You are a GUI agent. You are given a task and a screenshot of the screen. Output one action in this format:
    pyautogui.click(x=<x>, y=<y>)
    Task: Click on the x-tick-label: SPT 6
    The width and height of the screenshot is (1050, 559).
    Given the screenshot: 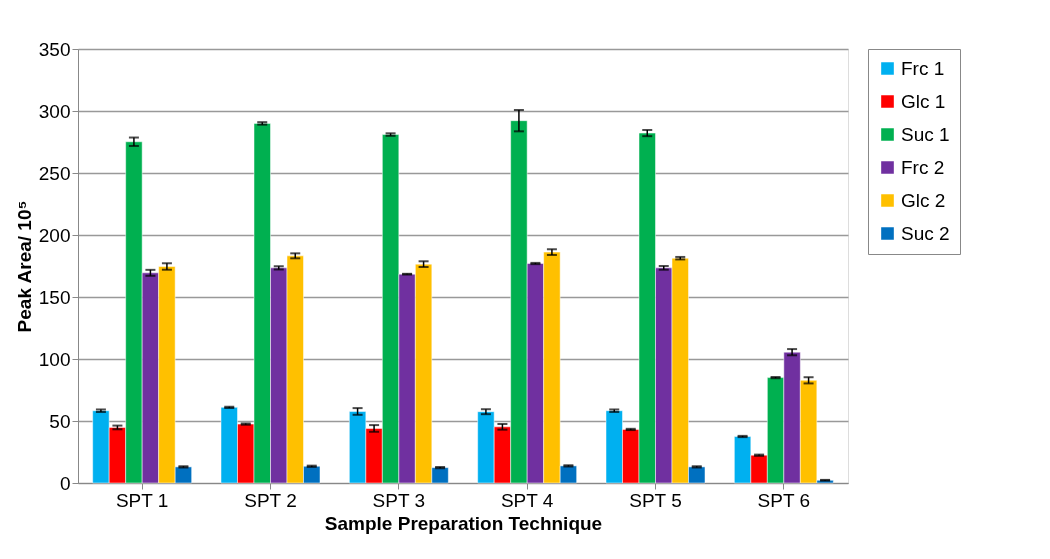 What is the action you would take?
    pyautogui.click(x=784, y=500)
    